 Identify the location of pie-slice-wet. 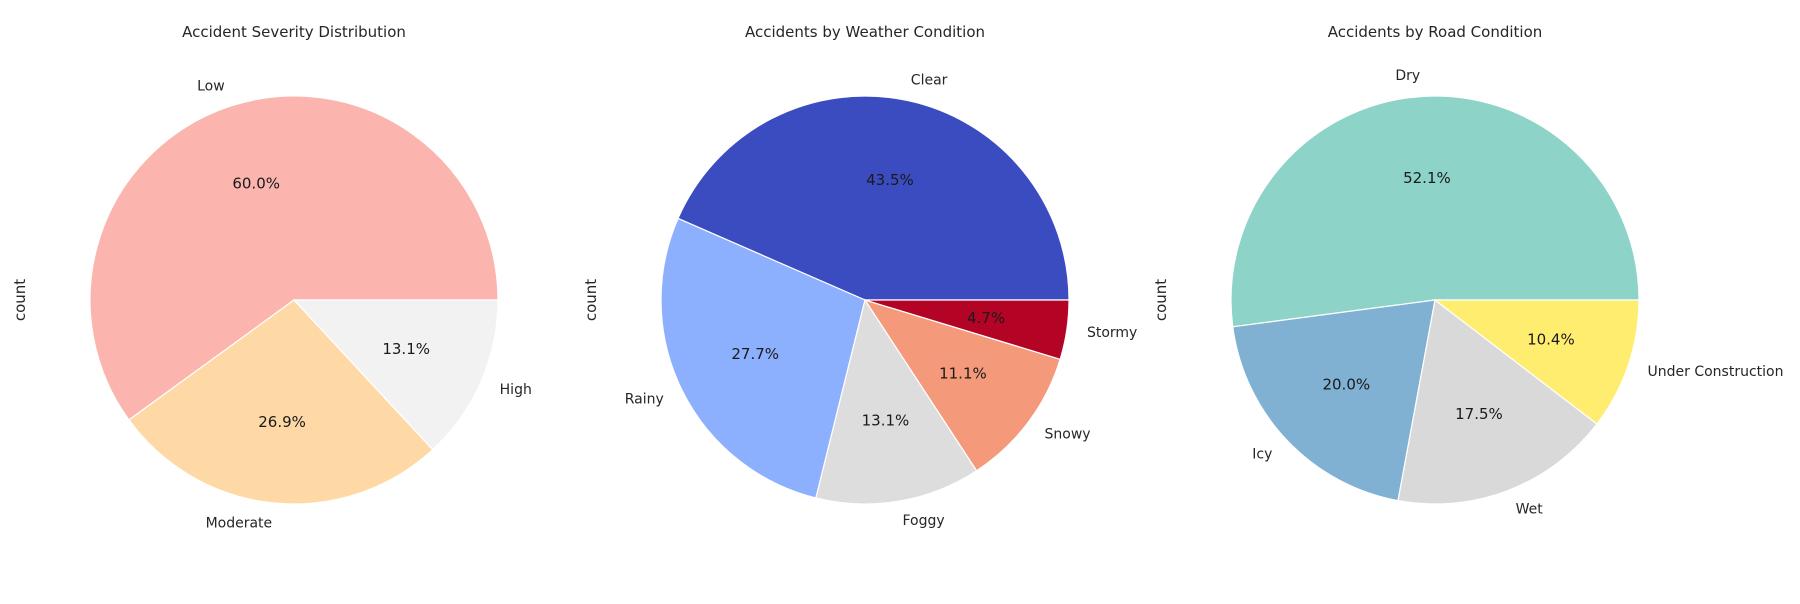
(1497, 401).